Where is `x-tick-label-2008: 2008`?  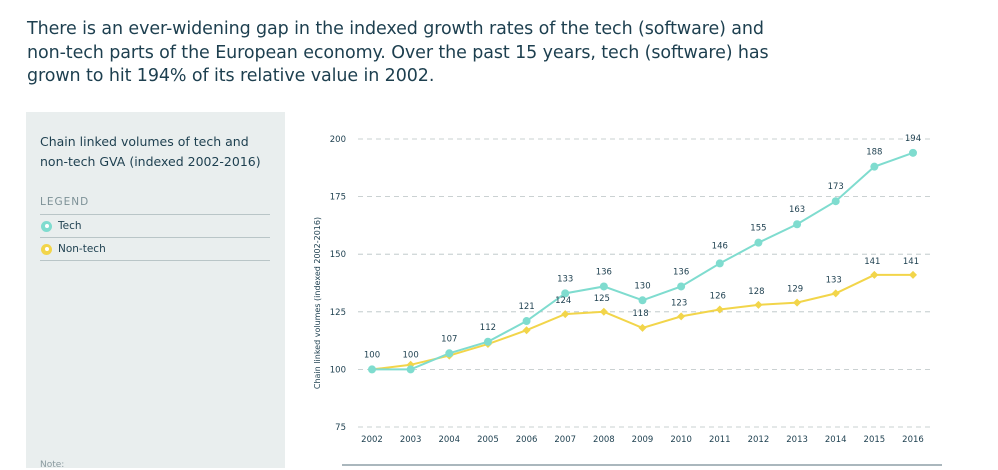 x-tick-label-2008: 2008 is located at coordinates (604, 440).